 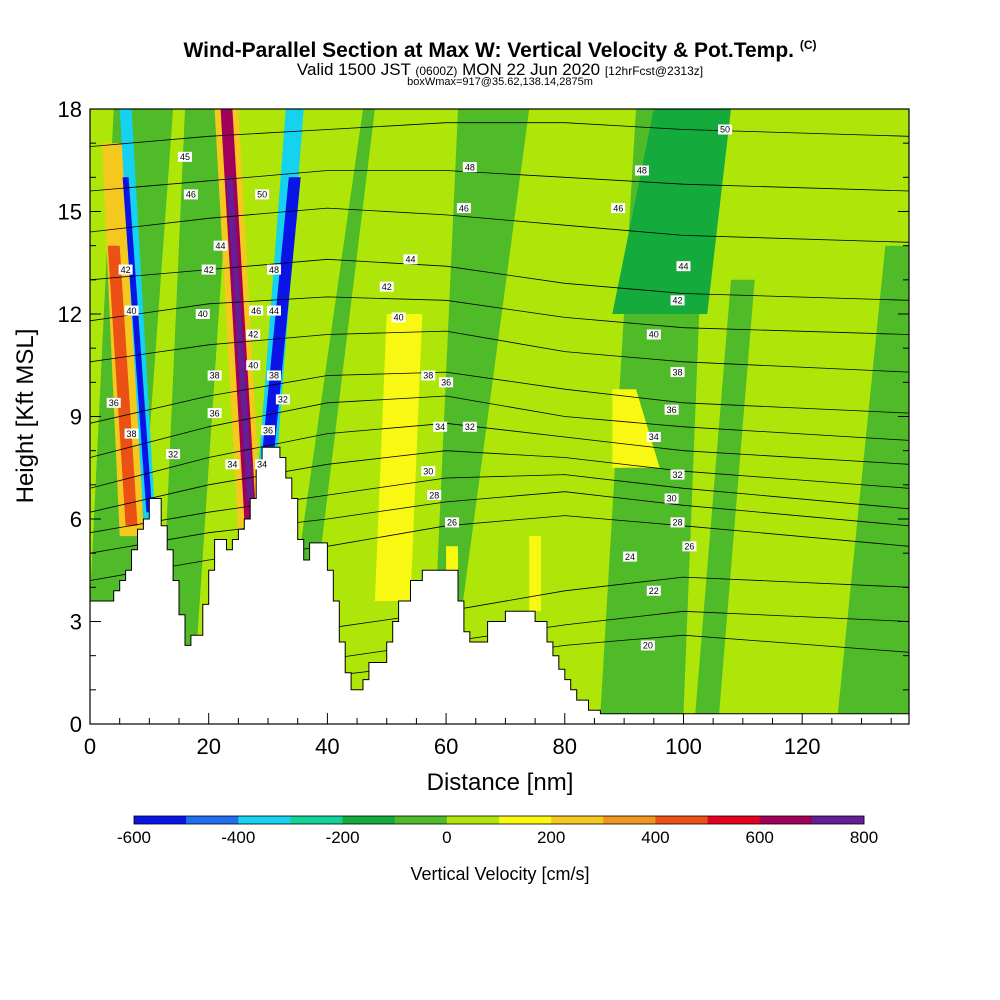 What do you see at coordinates (434, 495) in the screenshot?
I see `contour-label-23: 28` at bounding box center [434, 495].